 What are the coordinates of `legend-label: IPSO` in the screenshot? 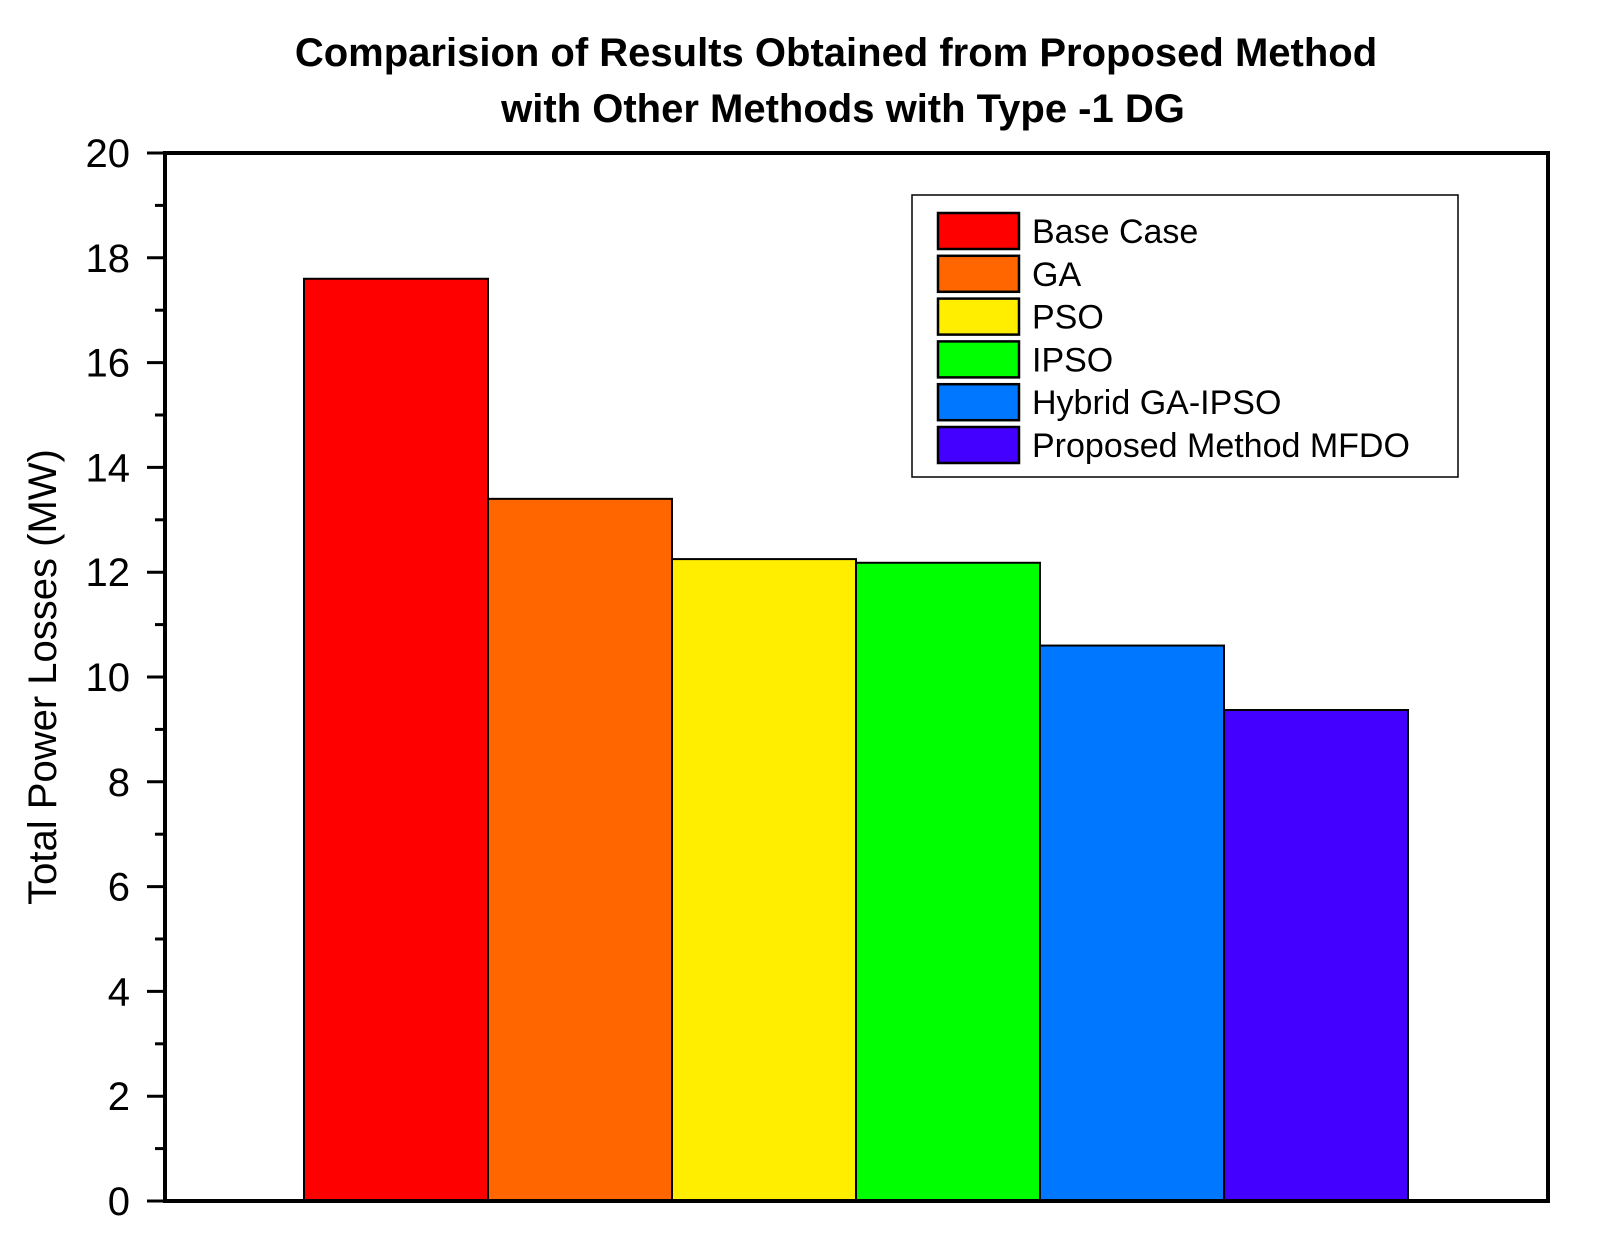 It's located at (1072, 360).